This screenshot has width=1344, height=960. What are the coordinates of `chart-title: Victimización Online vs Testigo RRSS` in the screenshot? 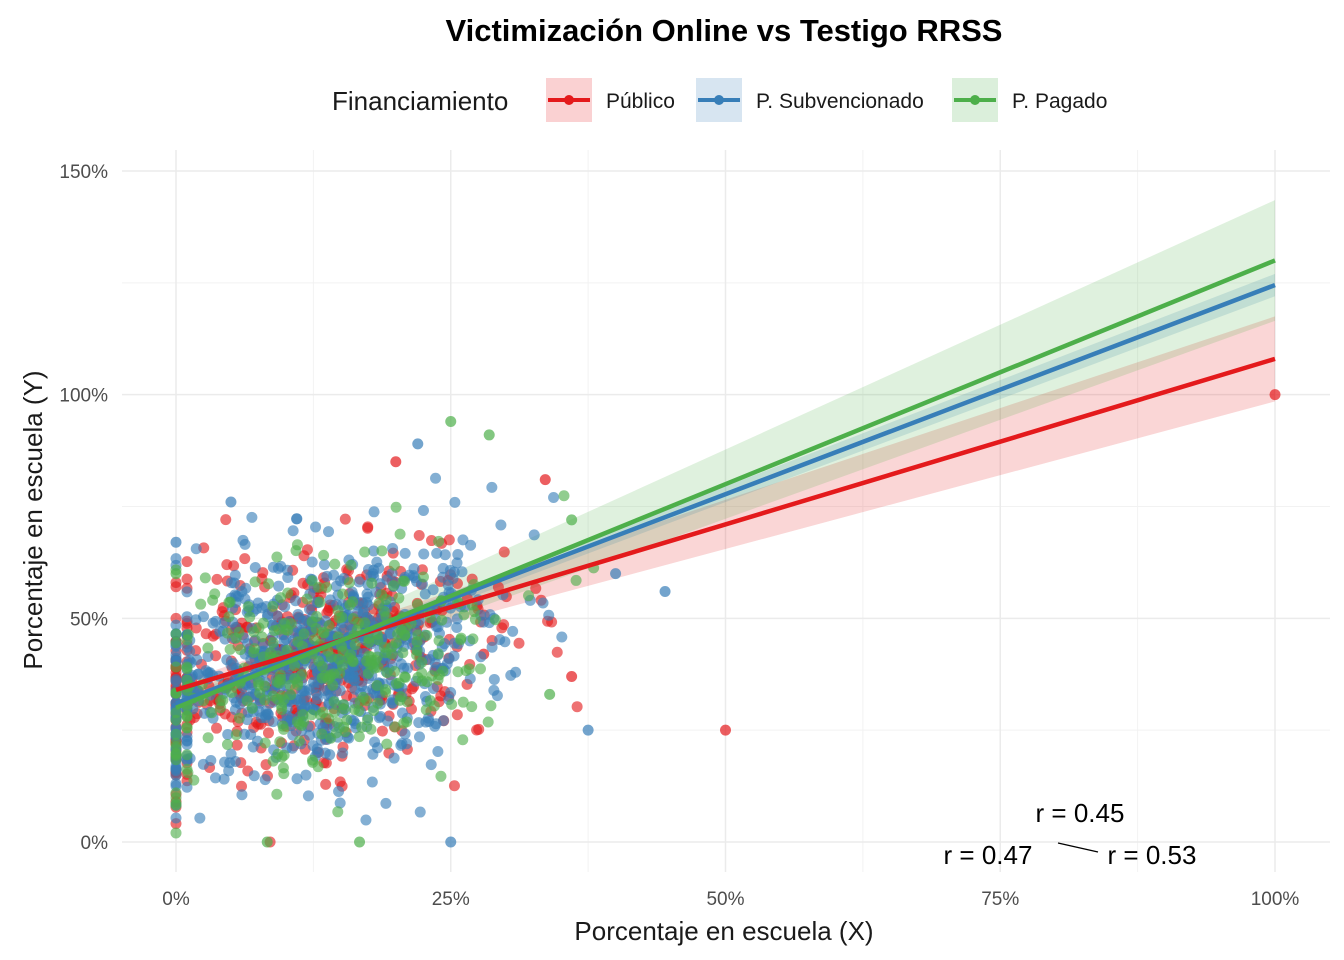 It's located at (724, 30).